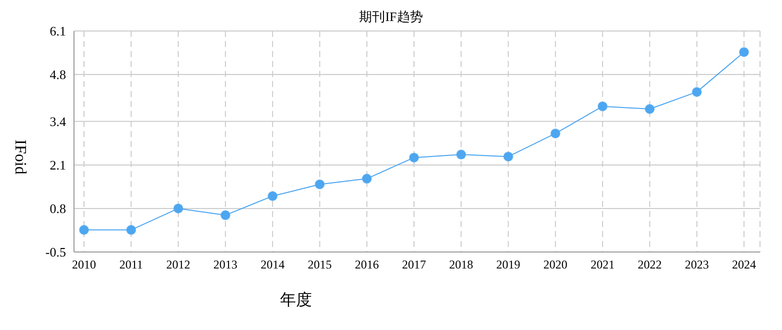 This screenshot has width=782, height=330. Describe the element at coordinates (696, 265) in the screenshot. I see `x-tick-label: 2023` at that location.